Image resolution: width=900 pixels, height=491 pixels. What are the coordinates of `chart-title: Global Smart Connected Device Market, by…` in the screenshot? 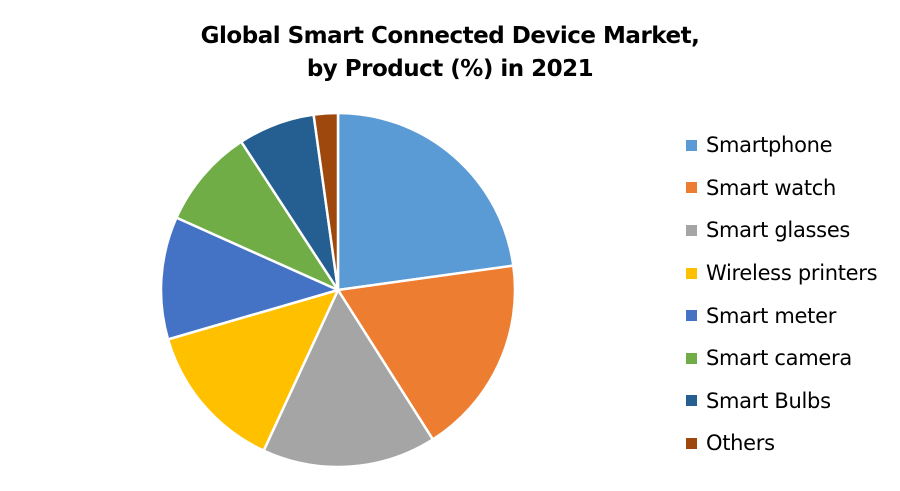 It's located at (450, 53).